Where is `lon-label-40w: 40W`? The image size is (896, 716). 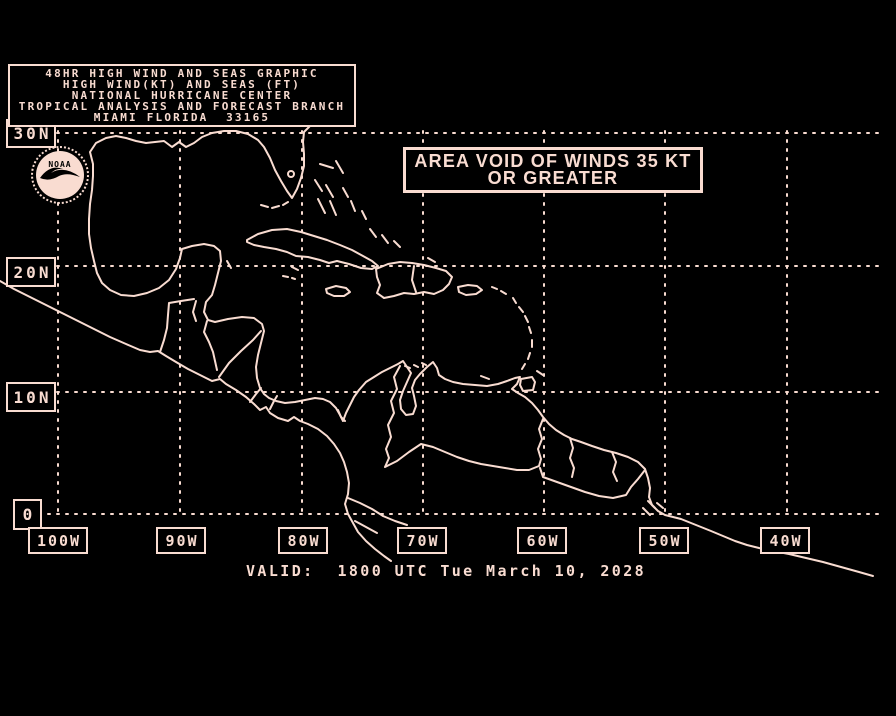
lon-label-40w: 40W is located at coordinates (785, 540).